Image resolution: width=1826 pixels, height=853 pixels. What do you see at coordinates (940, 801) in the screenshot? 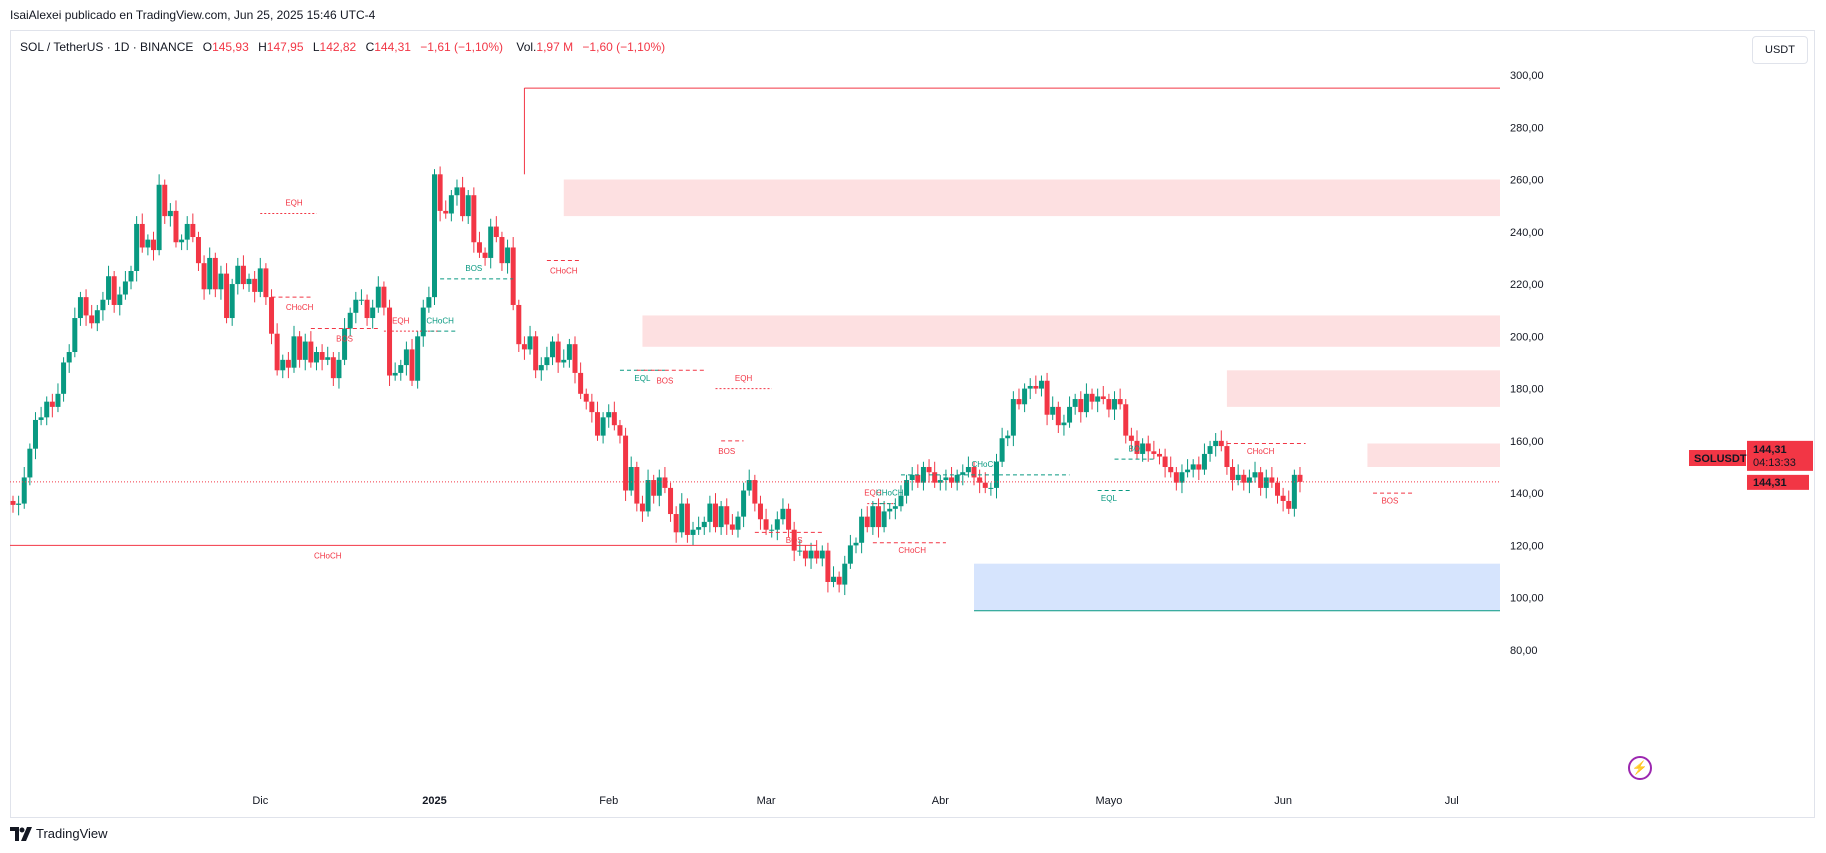
I see `x-tick-label: Abr` at bounding box center [940, 801].